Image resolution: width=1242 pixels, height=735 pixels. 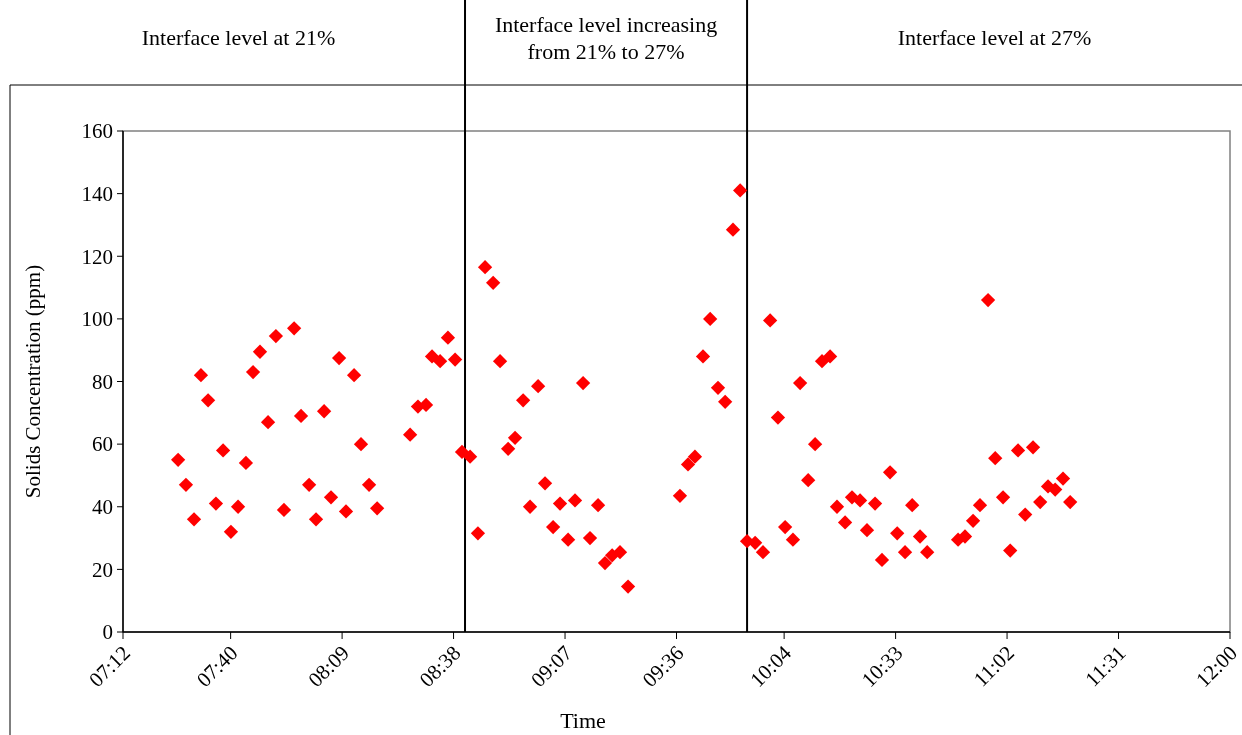 What do you see at coordinates (102, 507) in the screenshot?
I see `y-tick-label: 40` at bounding box center [102, 507].